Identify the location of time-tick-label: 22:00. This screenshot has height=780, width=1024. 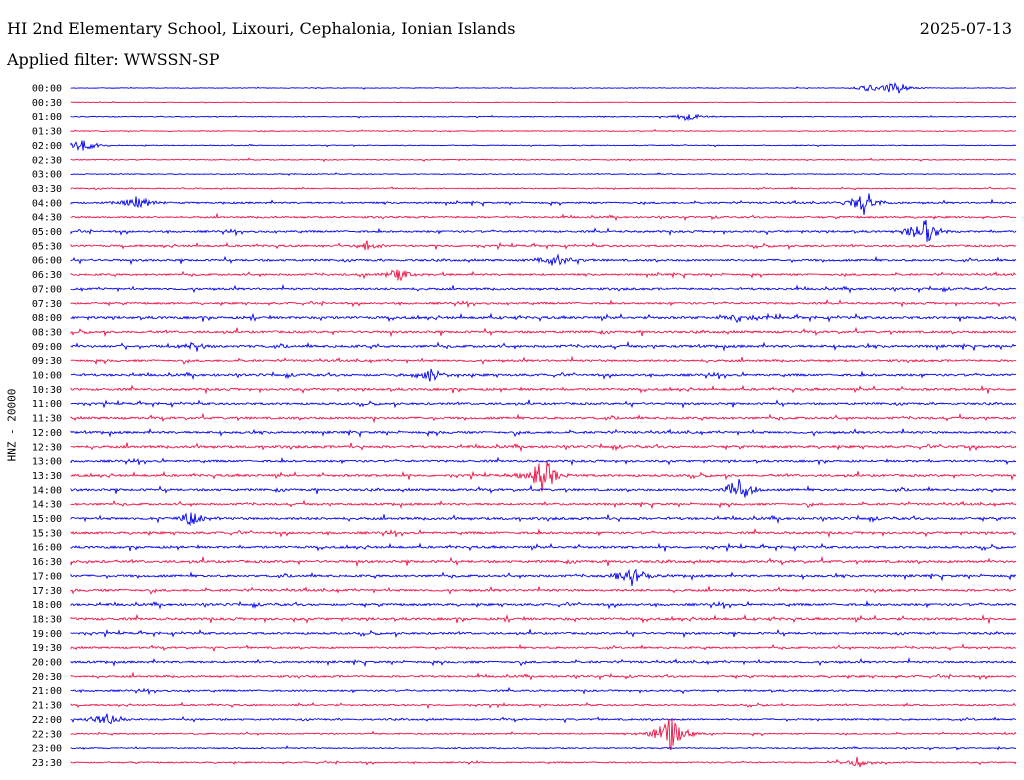
(47, 720).